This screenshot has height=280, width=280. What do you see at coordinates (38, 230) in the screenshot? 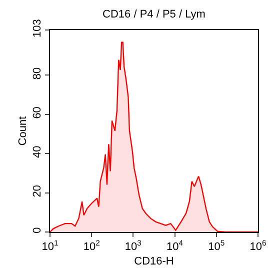
I see `y-tick-label: 0` at bounding box center [38, 230].